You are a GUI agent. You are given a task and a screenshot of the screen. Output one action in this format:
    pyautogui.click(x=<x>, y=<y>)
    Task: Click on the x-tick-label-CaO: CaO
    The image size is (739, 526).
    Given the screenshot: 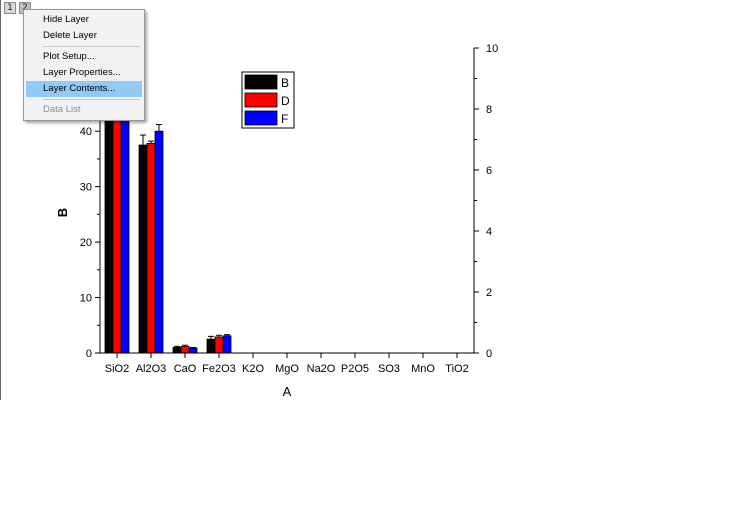 What is the action you would take?
    pyautogui.click(x=185, y=369)
    